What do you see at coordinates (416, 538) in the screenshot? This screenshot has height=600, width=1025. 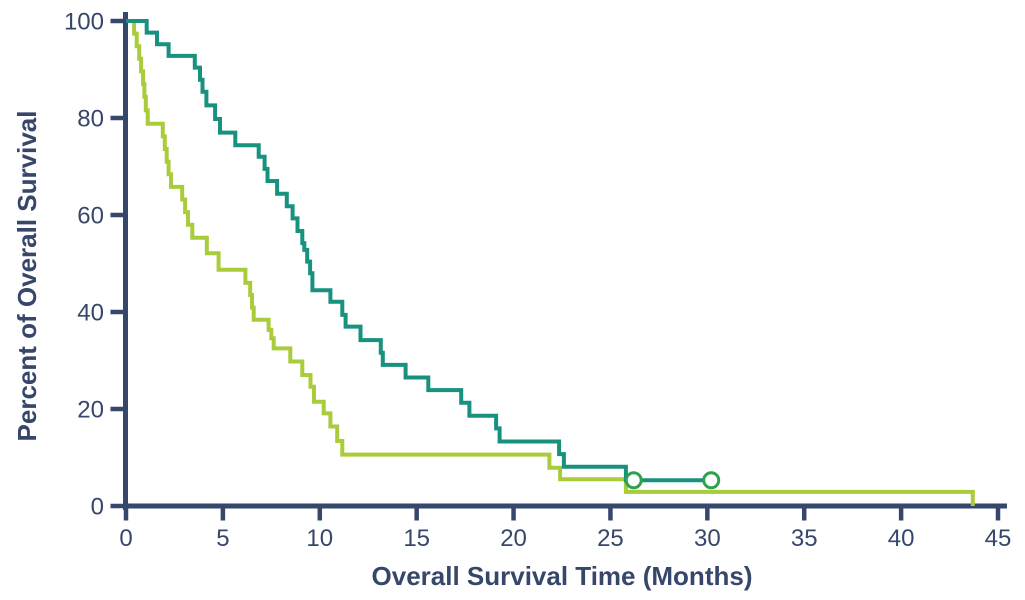 I see `x-tick-label-15: 15` at bounding box center [416, 538].